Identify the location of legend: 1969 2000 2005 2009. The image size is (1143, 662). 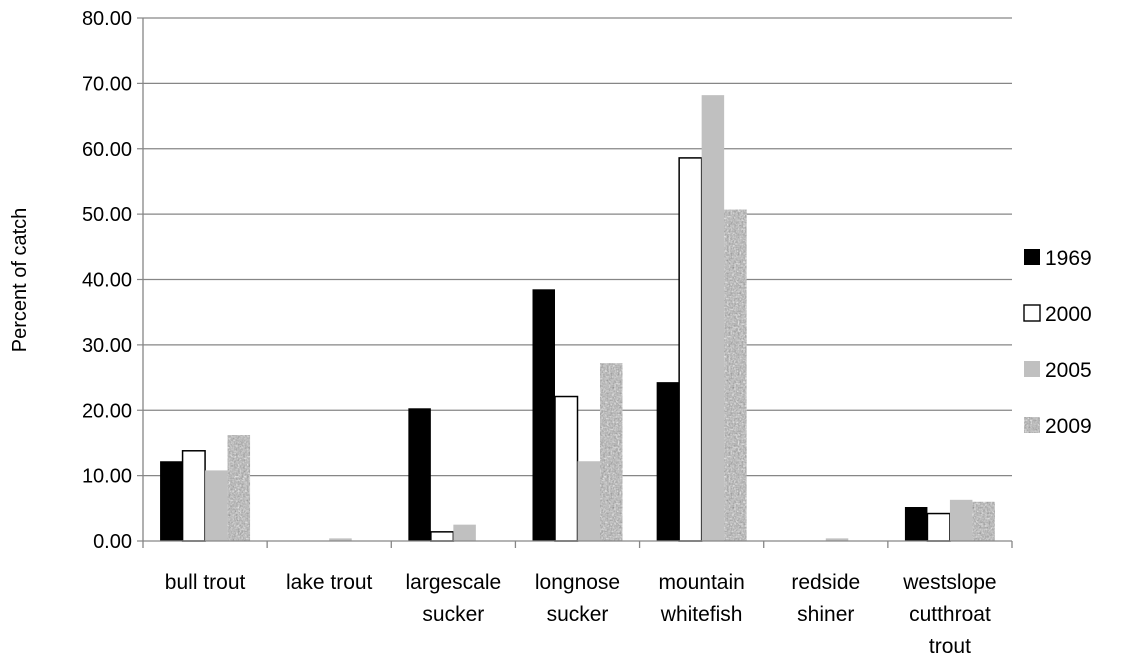
(1057, 342).